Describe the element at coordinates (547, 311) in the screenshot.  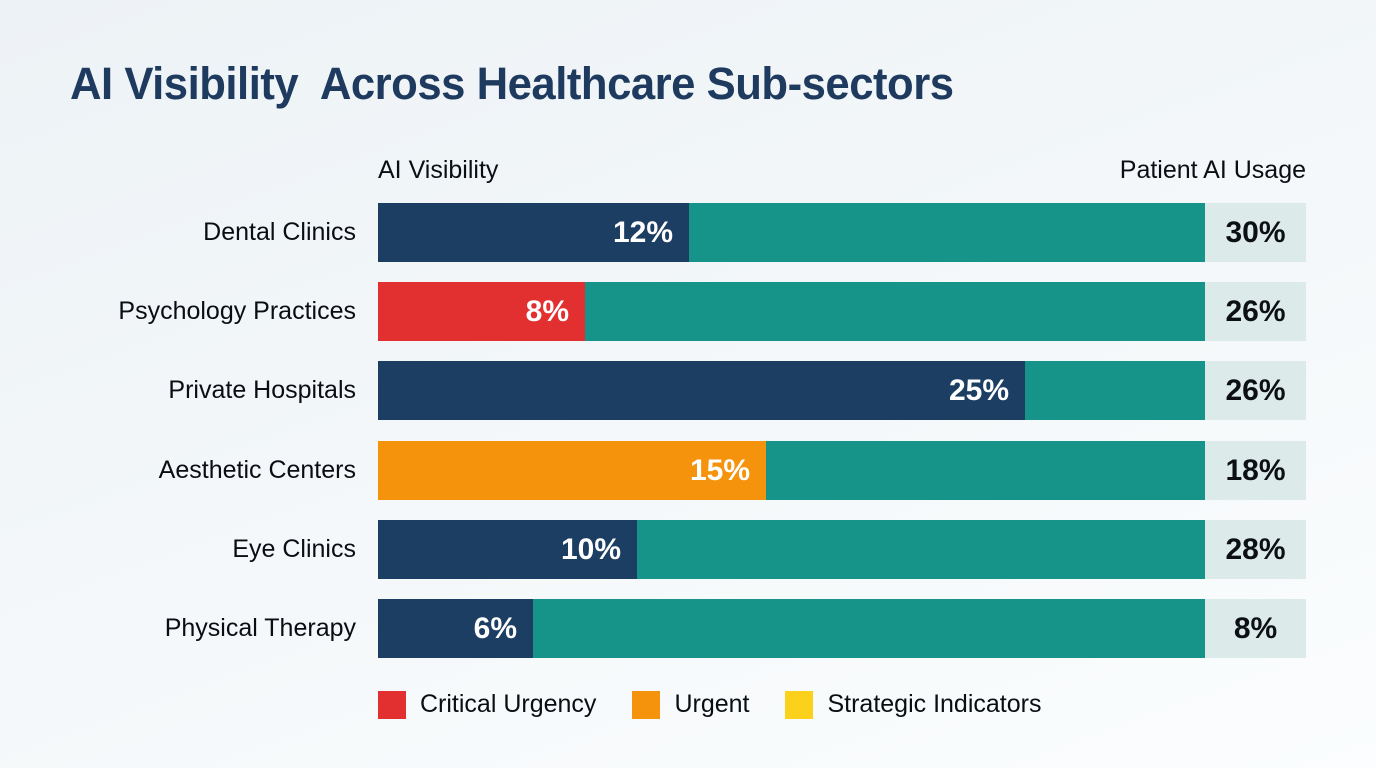
I see `visibility-value-label: 8%` at that location.